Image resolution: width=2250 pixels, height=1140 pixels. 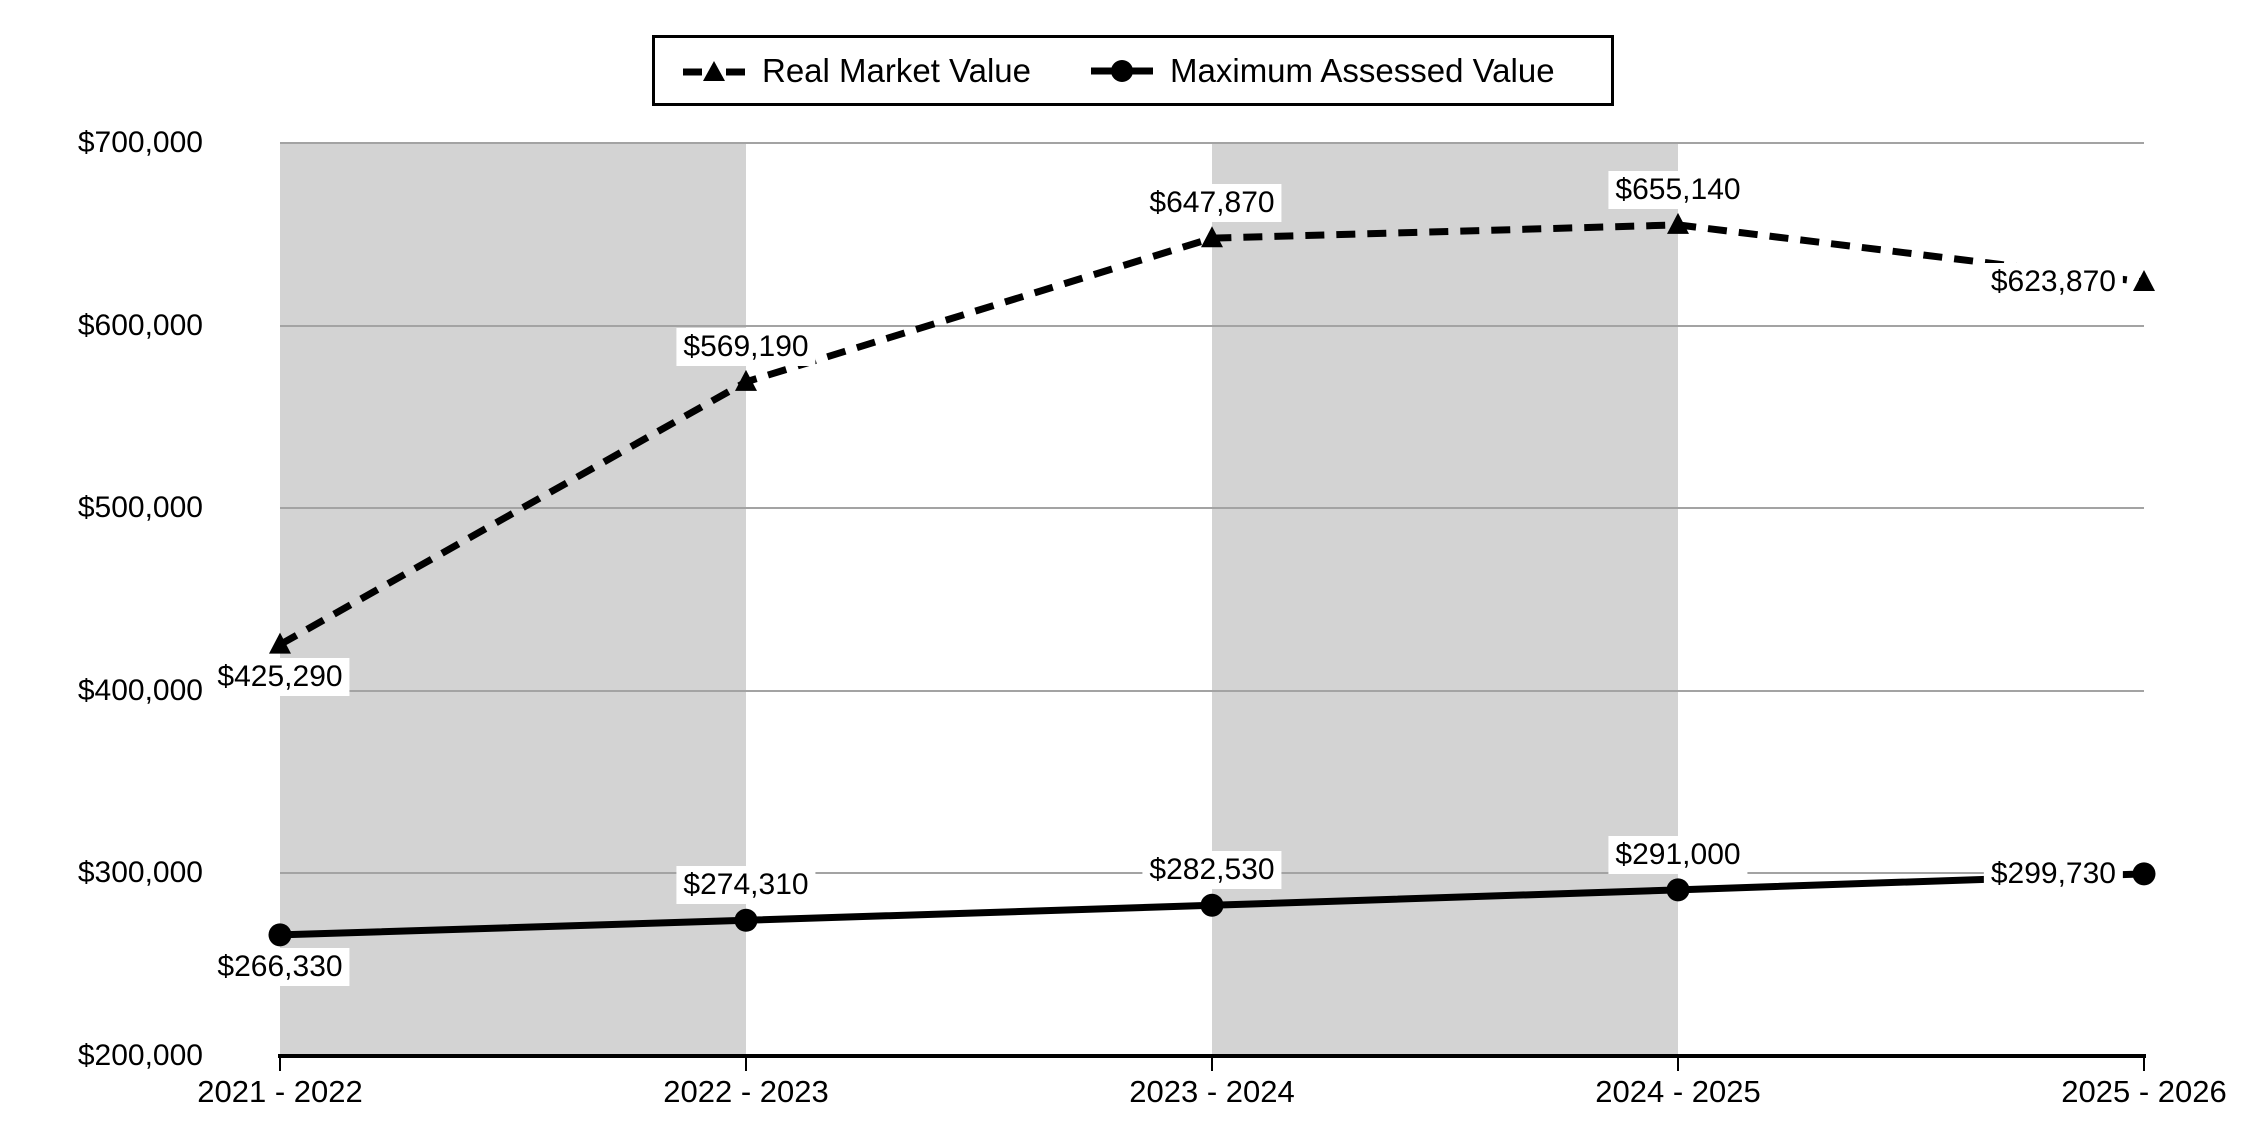 I want to click on data-label: $266,330, so click(x=280, y=966).